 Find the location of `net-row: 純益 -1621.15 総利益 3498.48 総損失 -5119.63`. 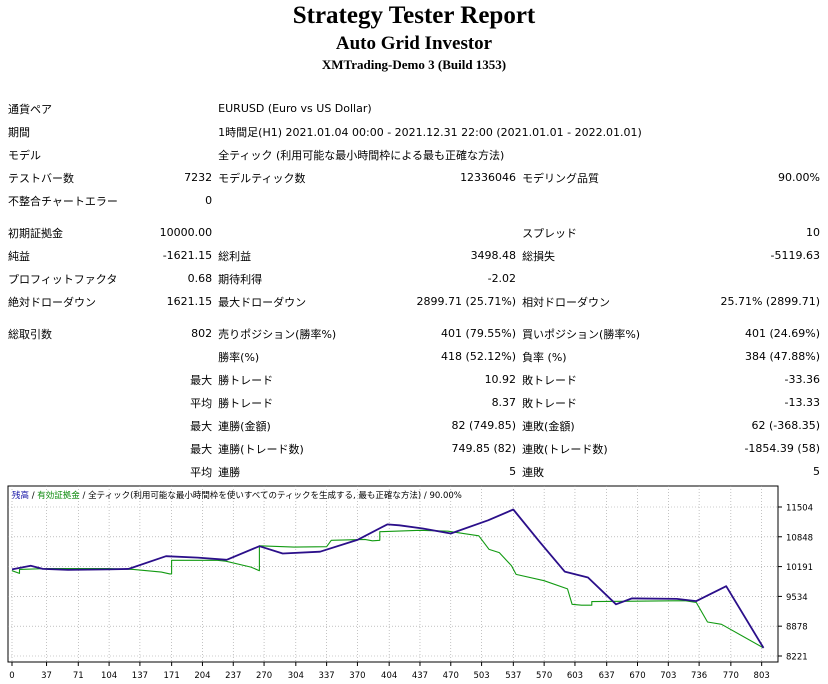

net-row: 純益 -1621.15 総利益 3498.48 総損失 -5119.63 is located at coordinates (417, 255).